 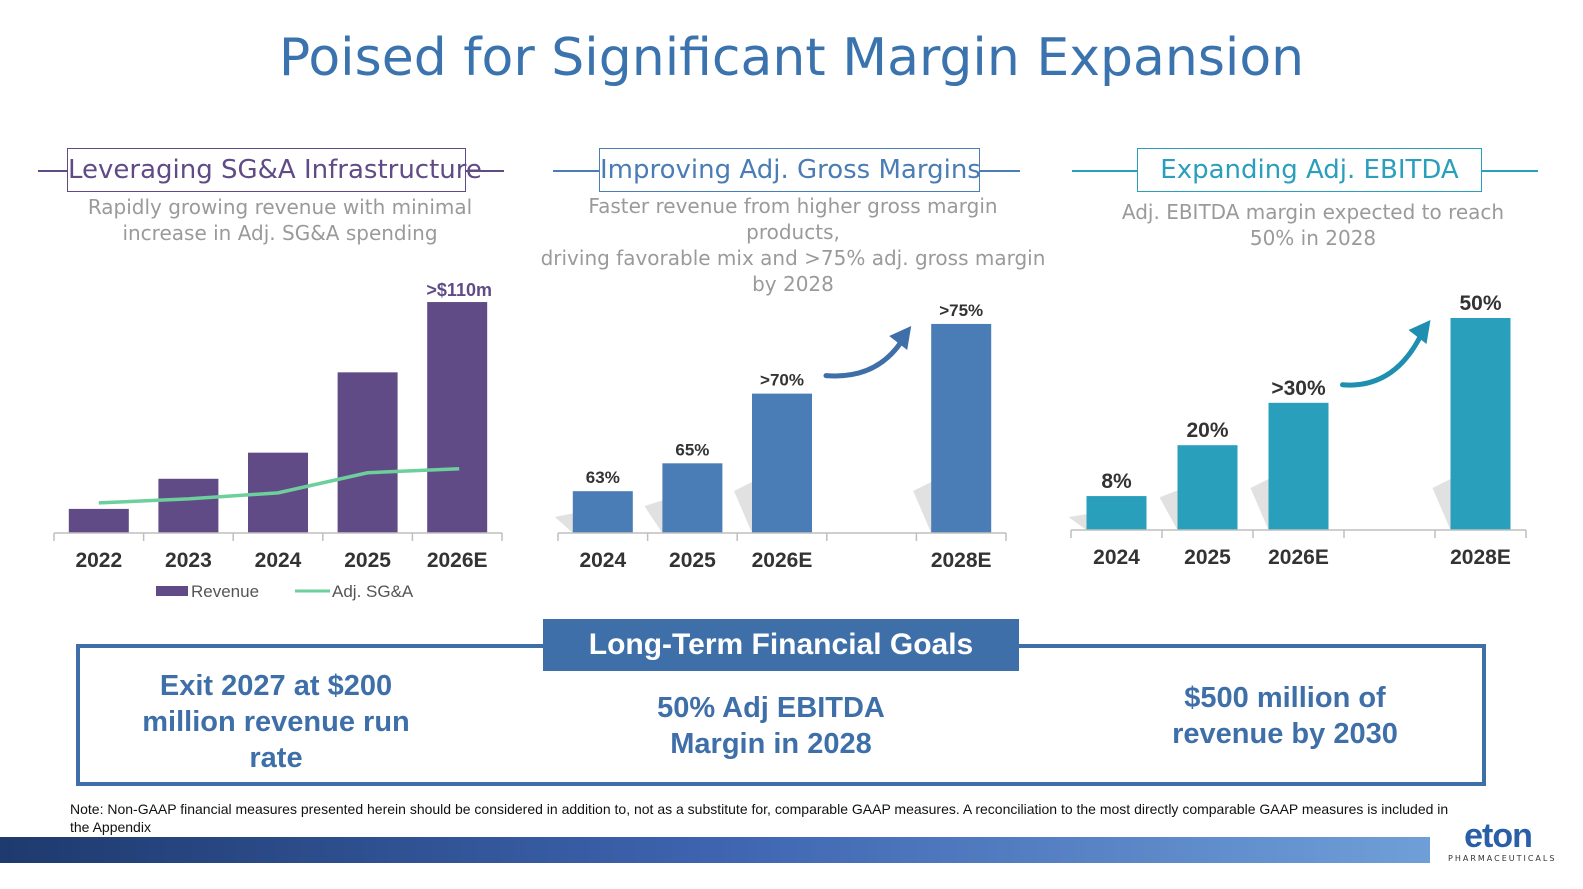 I want to click on page-title: Poised for Significant Margin Expansion, so click(x=791, y=58).